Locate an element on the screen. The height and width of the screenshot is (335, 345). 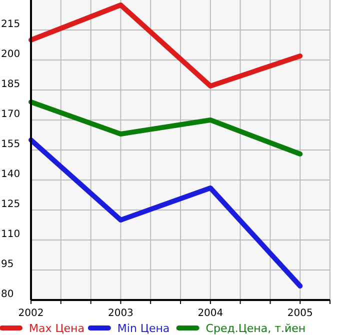
y-tick-label: 80 is located at coordinates (7, 294).